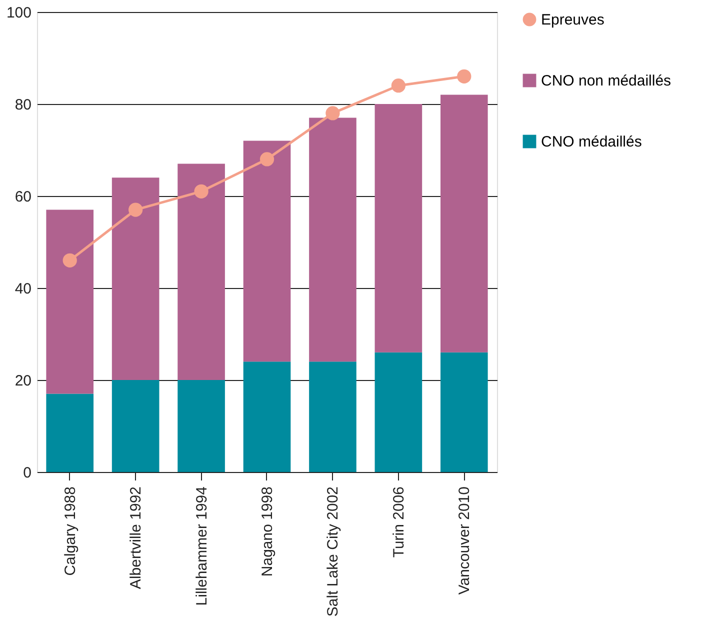 Image resolution: width=720 pixels, height=644 pixels. Describe the element at coordinates (333, 551) in the screenshot. I see `x-tick-label: Salt Lake City 2002` at that location.